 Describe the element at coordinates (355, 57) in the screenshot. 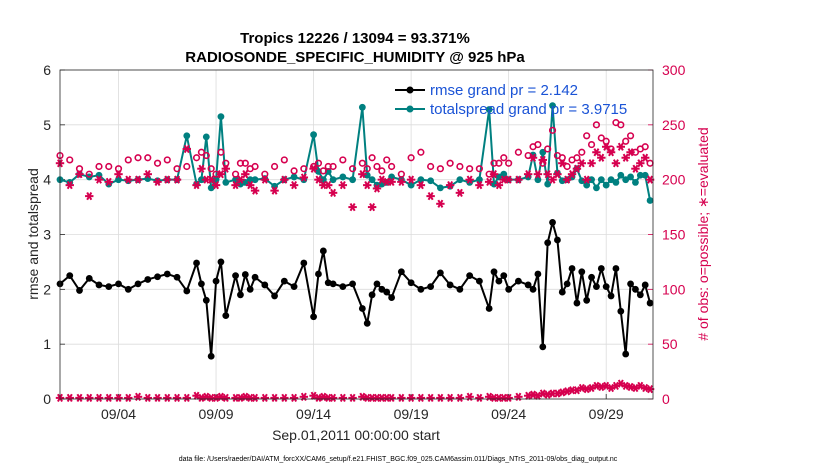

I see `chart-title-line2: RADIOSONDE_SPECIFIC_HUMIDITY @ 925 hPa` at that location.